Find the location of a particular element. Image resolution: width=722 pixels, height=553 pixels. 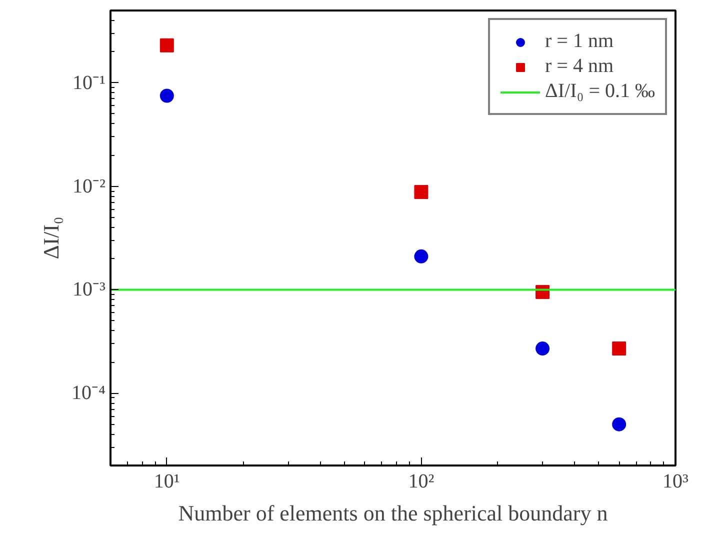

x-tick-label: 10² is located at coordinates (421, 481).